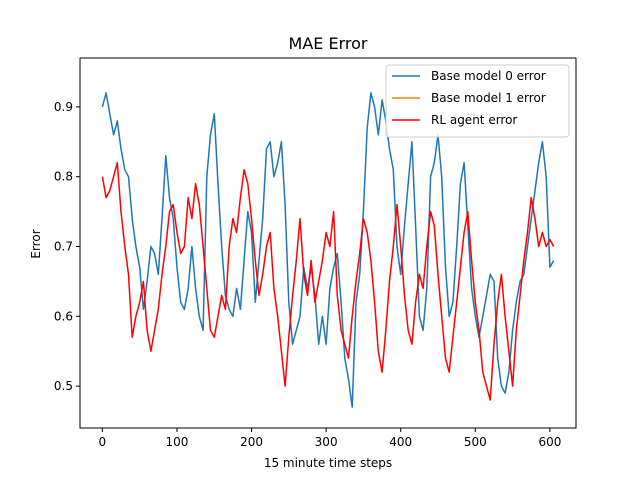 The image size is (640, 480). I want to click on y-tick-label: 0.7, so click(63, 246).